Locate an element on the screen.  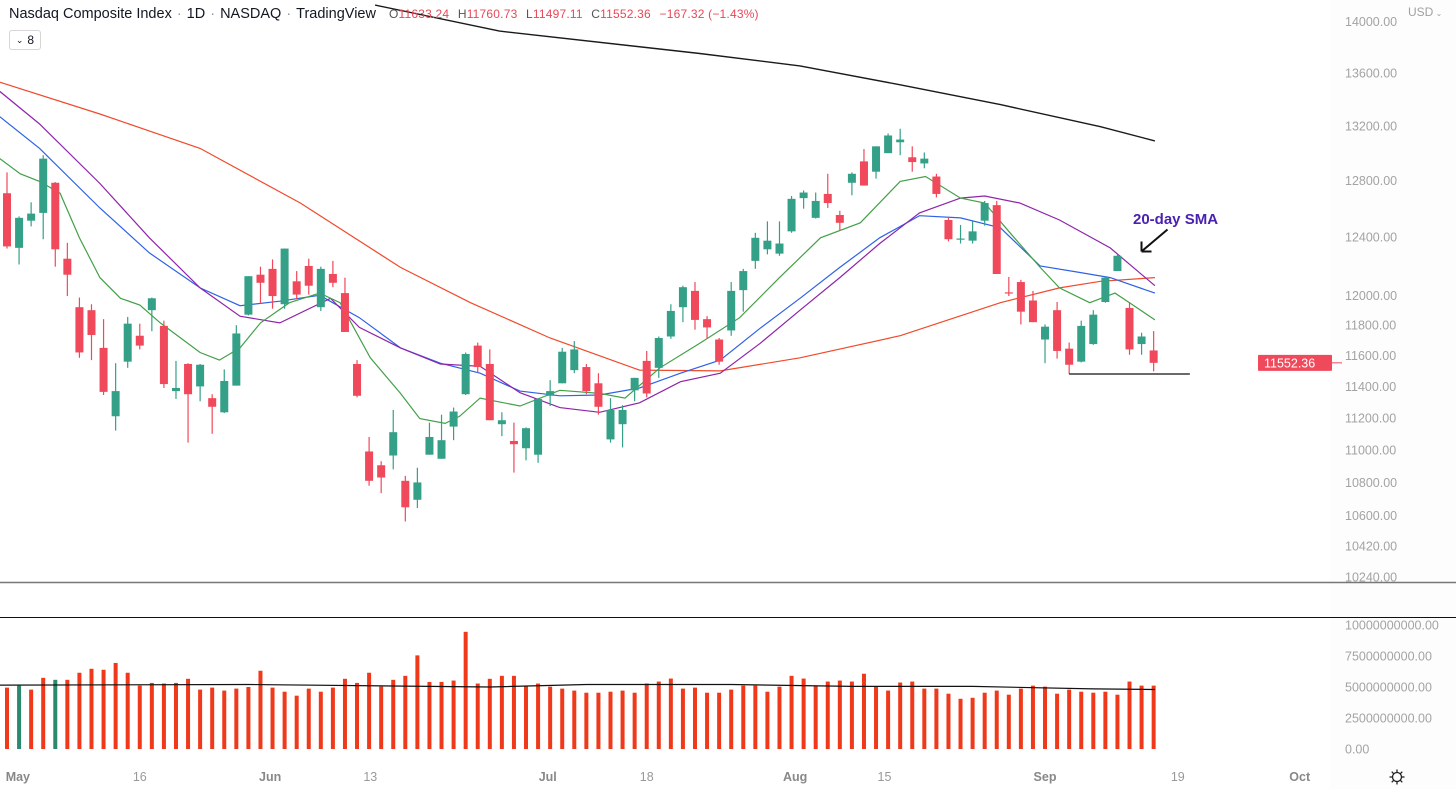
indicators-toggle-button: ⌄ 8 is located at coordinates (25, 40).